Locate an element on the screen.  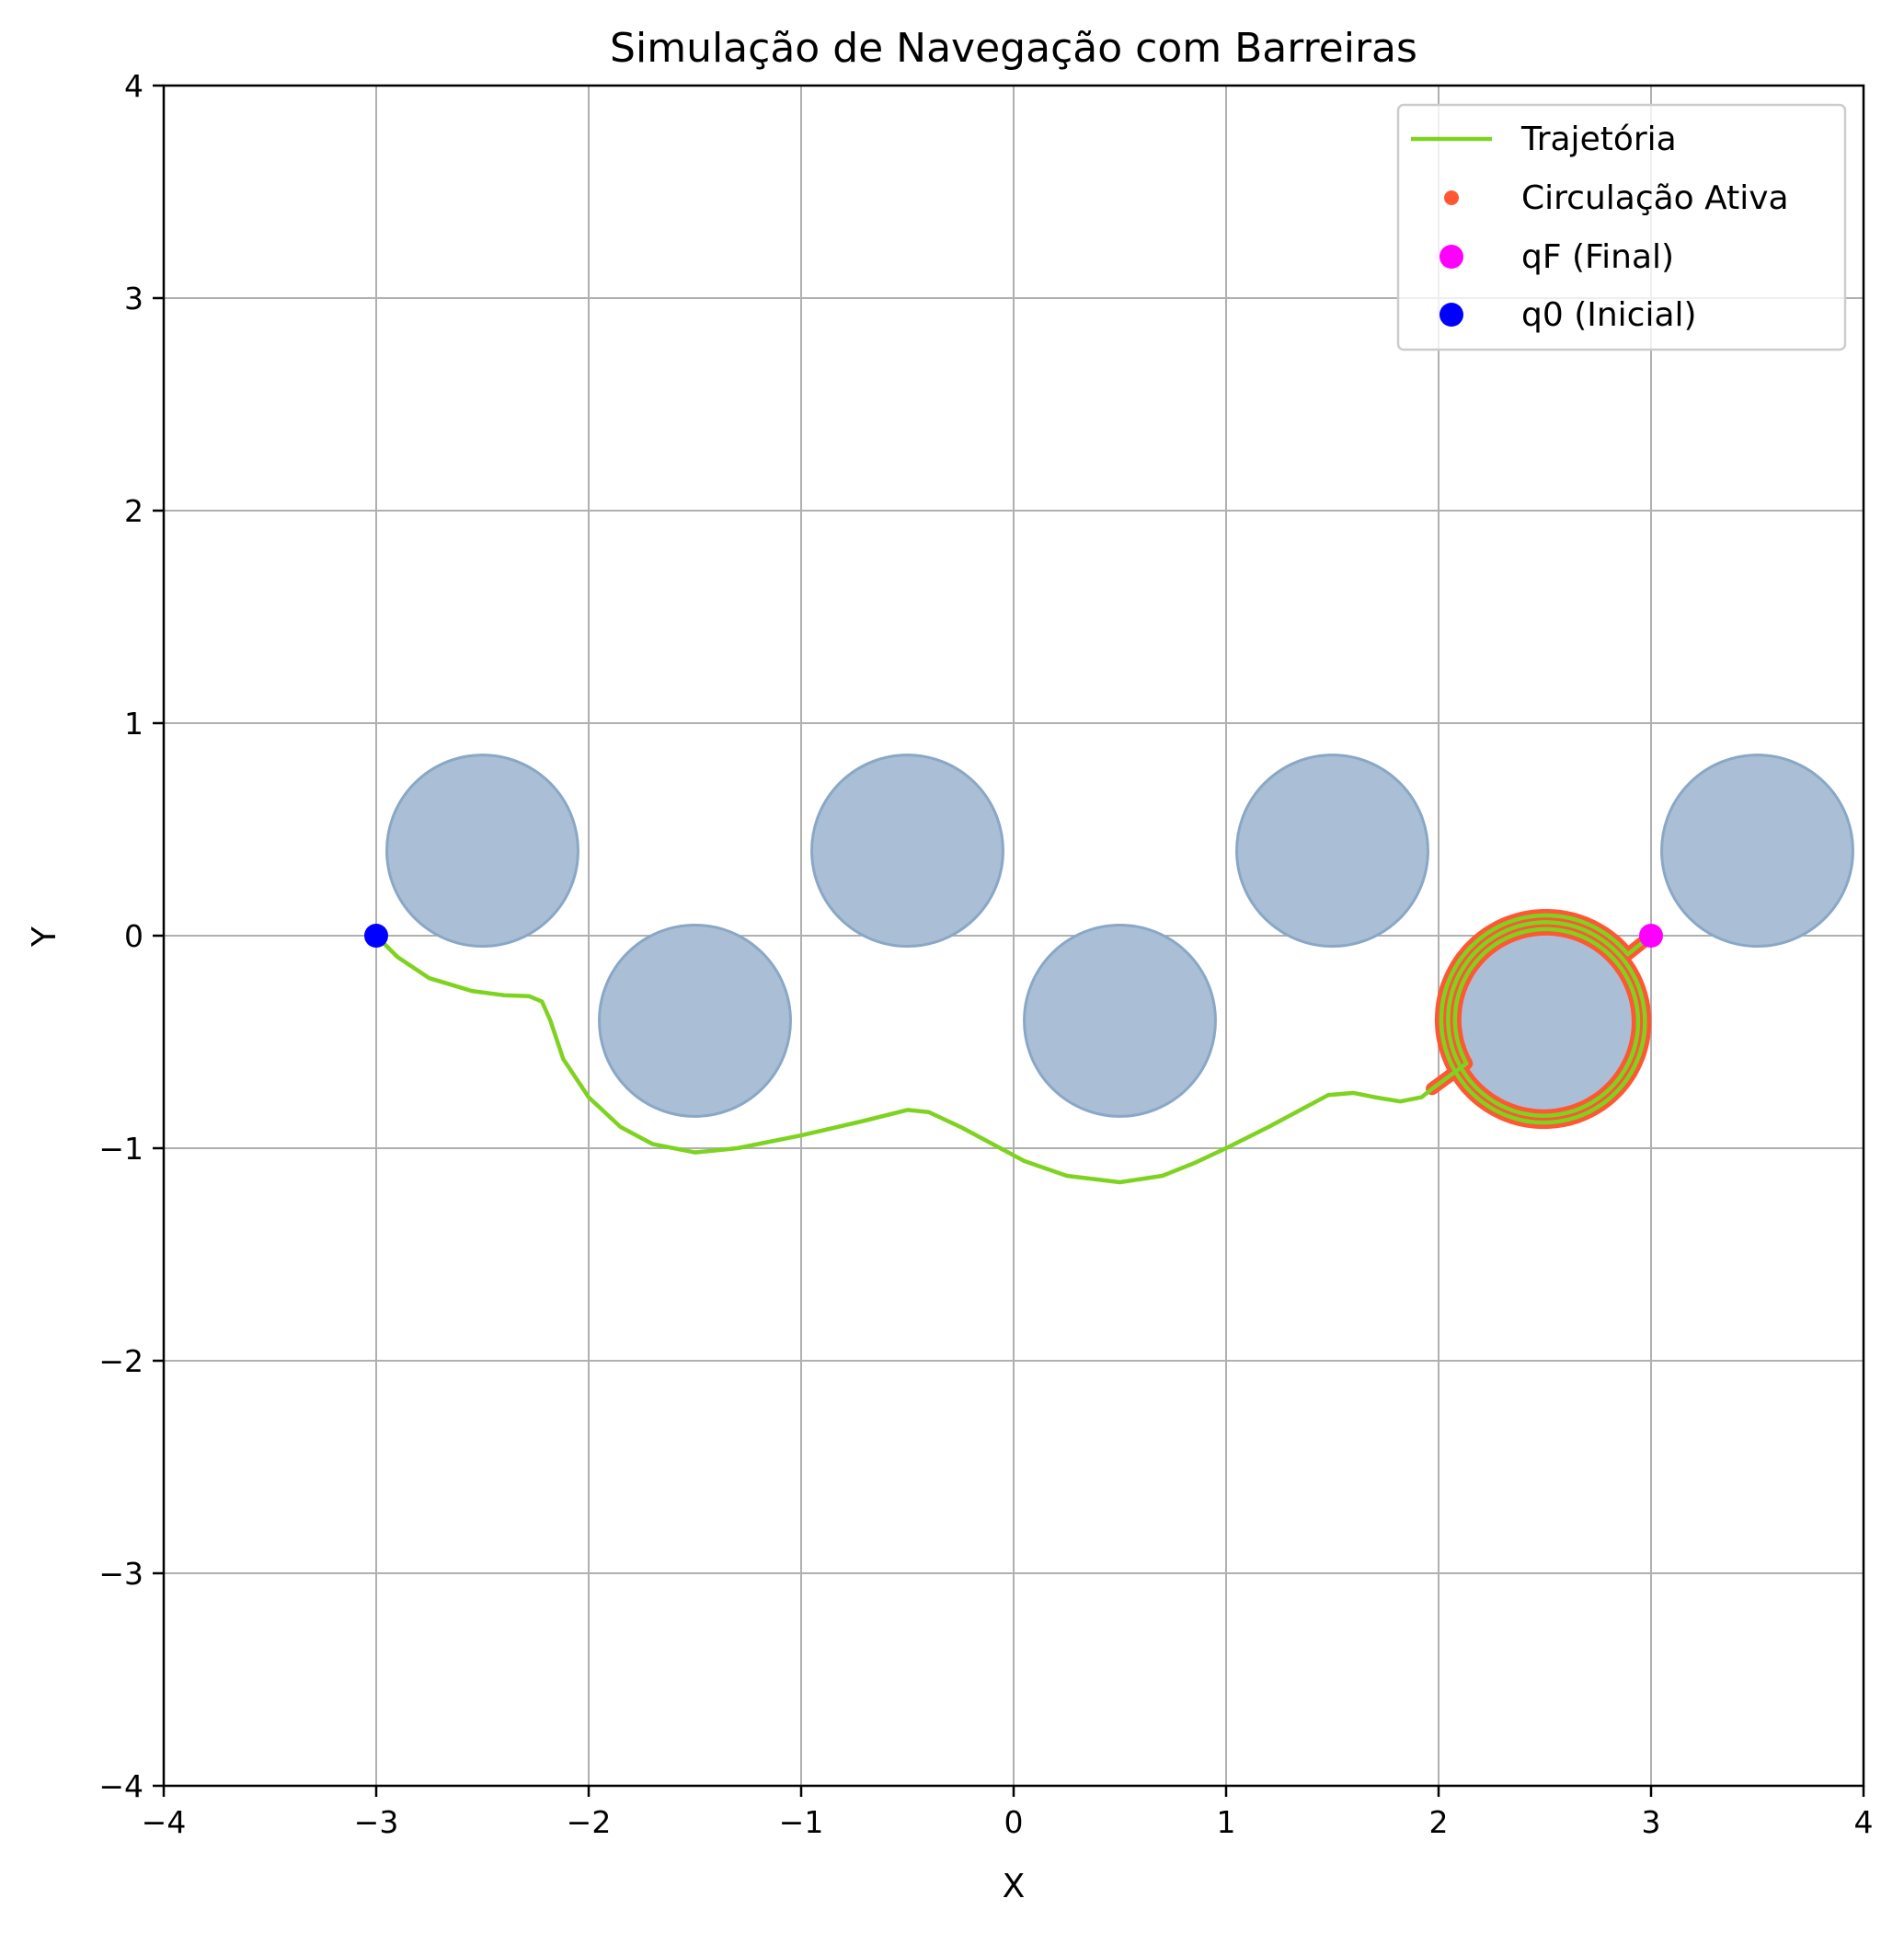
x-tick-label-5: 1 is located at coordinates (1226, 1822).